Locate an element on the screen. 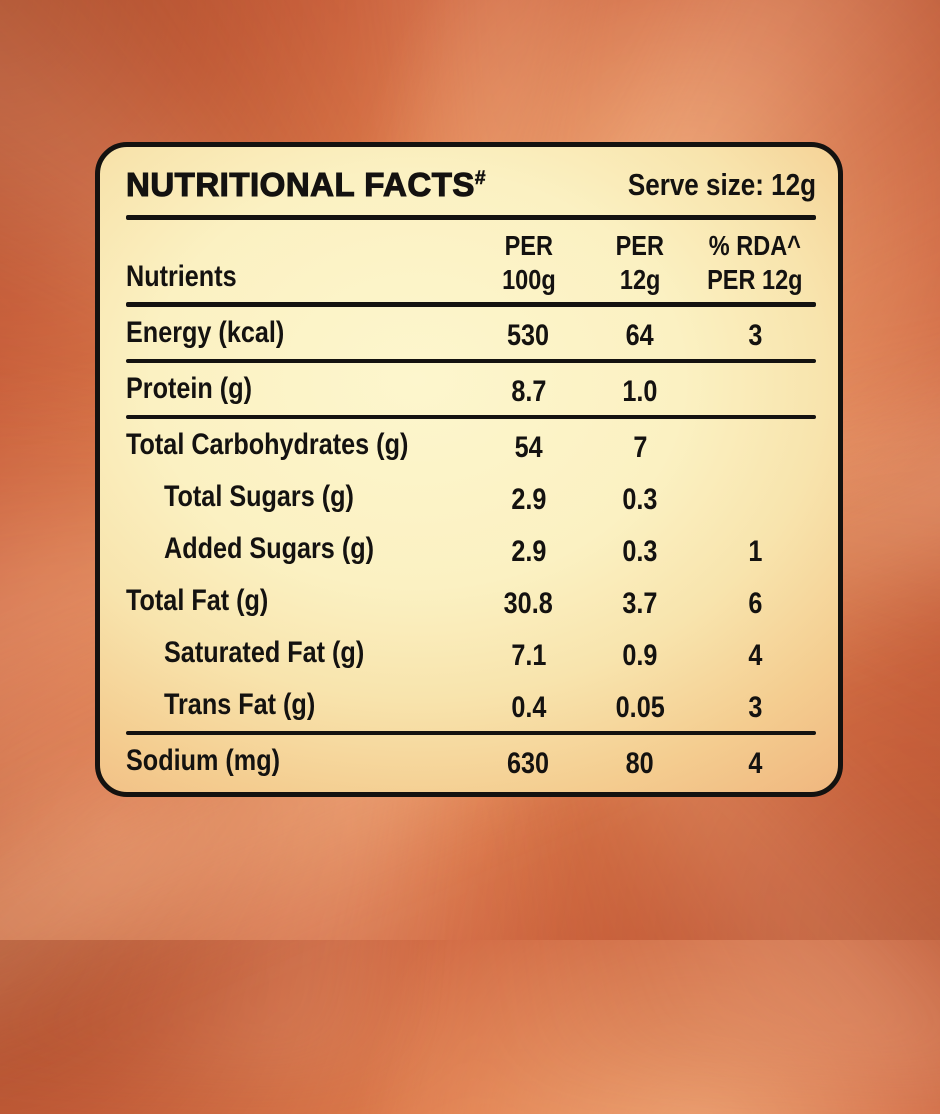  table-row: Trans Fat (g) 0.4 0.05 3 is located at coordinates (471, 705).